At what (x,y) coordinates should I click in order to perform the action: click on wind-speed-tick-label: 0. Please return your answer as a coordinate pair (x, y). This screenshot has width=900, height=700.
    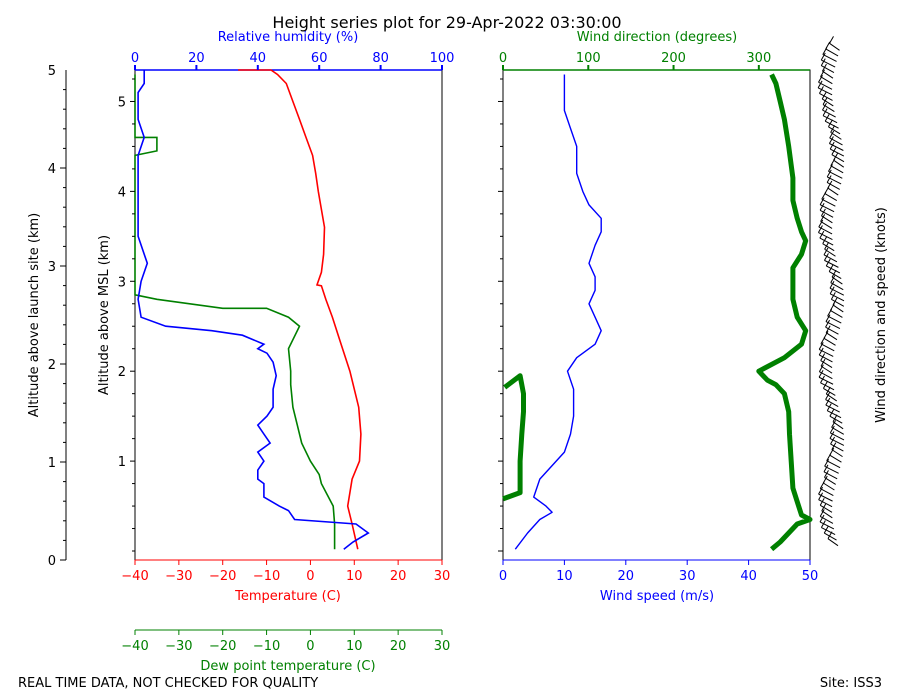
    Looking at the image, I should click on (503, 576).